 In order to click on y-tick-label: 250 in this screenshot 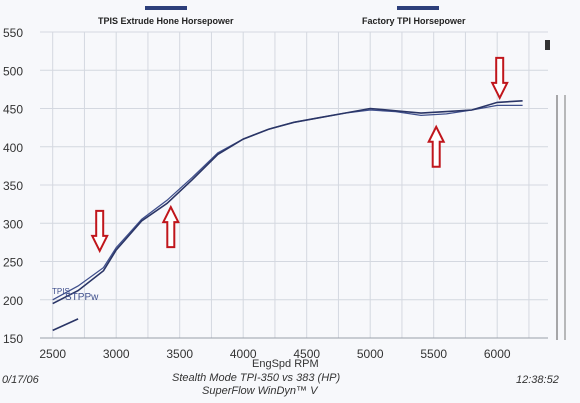, I will do `click(13, 263)`.